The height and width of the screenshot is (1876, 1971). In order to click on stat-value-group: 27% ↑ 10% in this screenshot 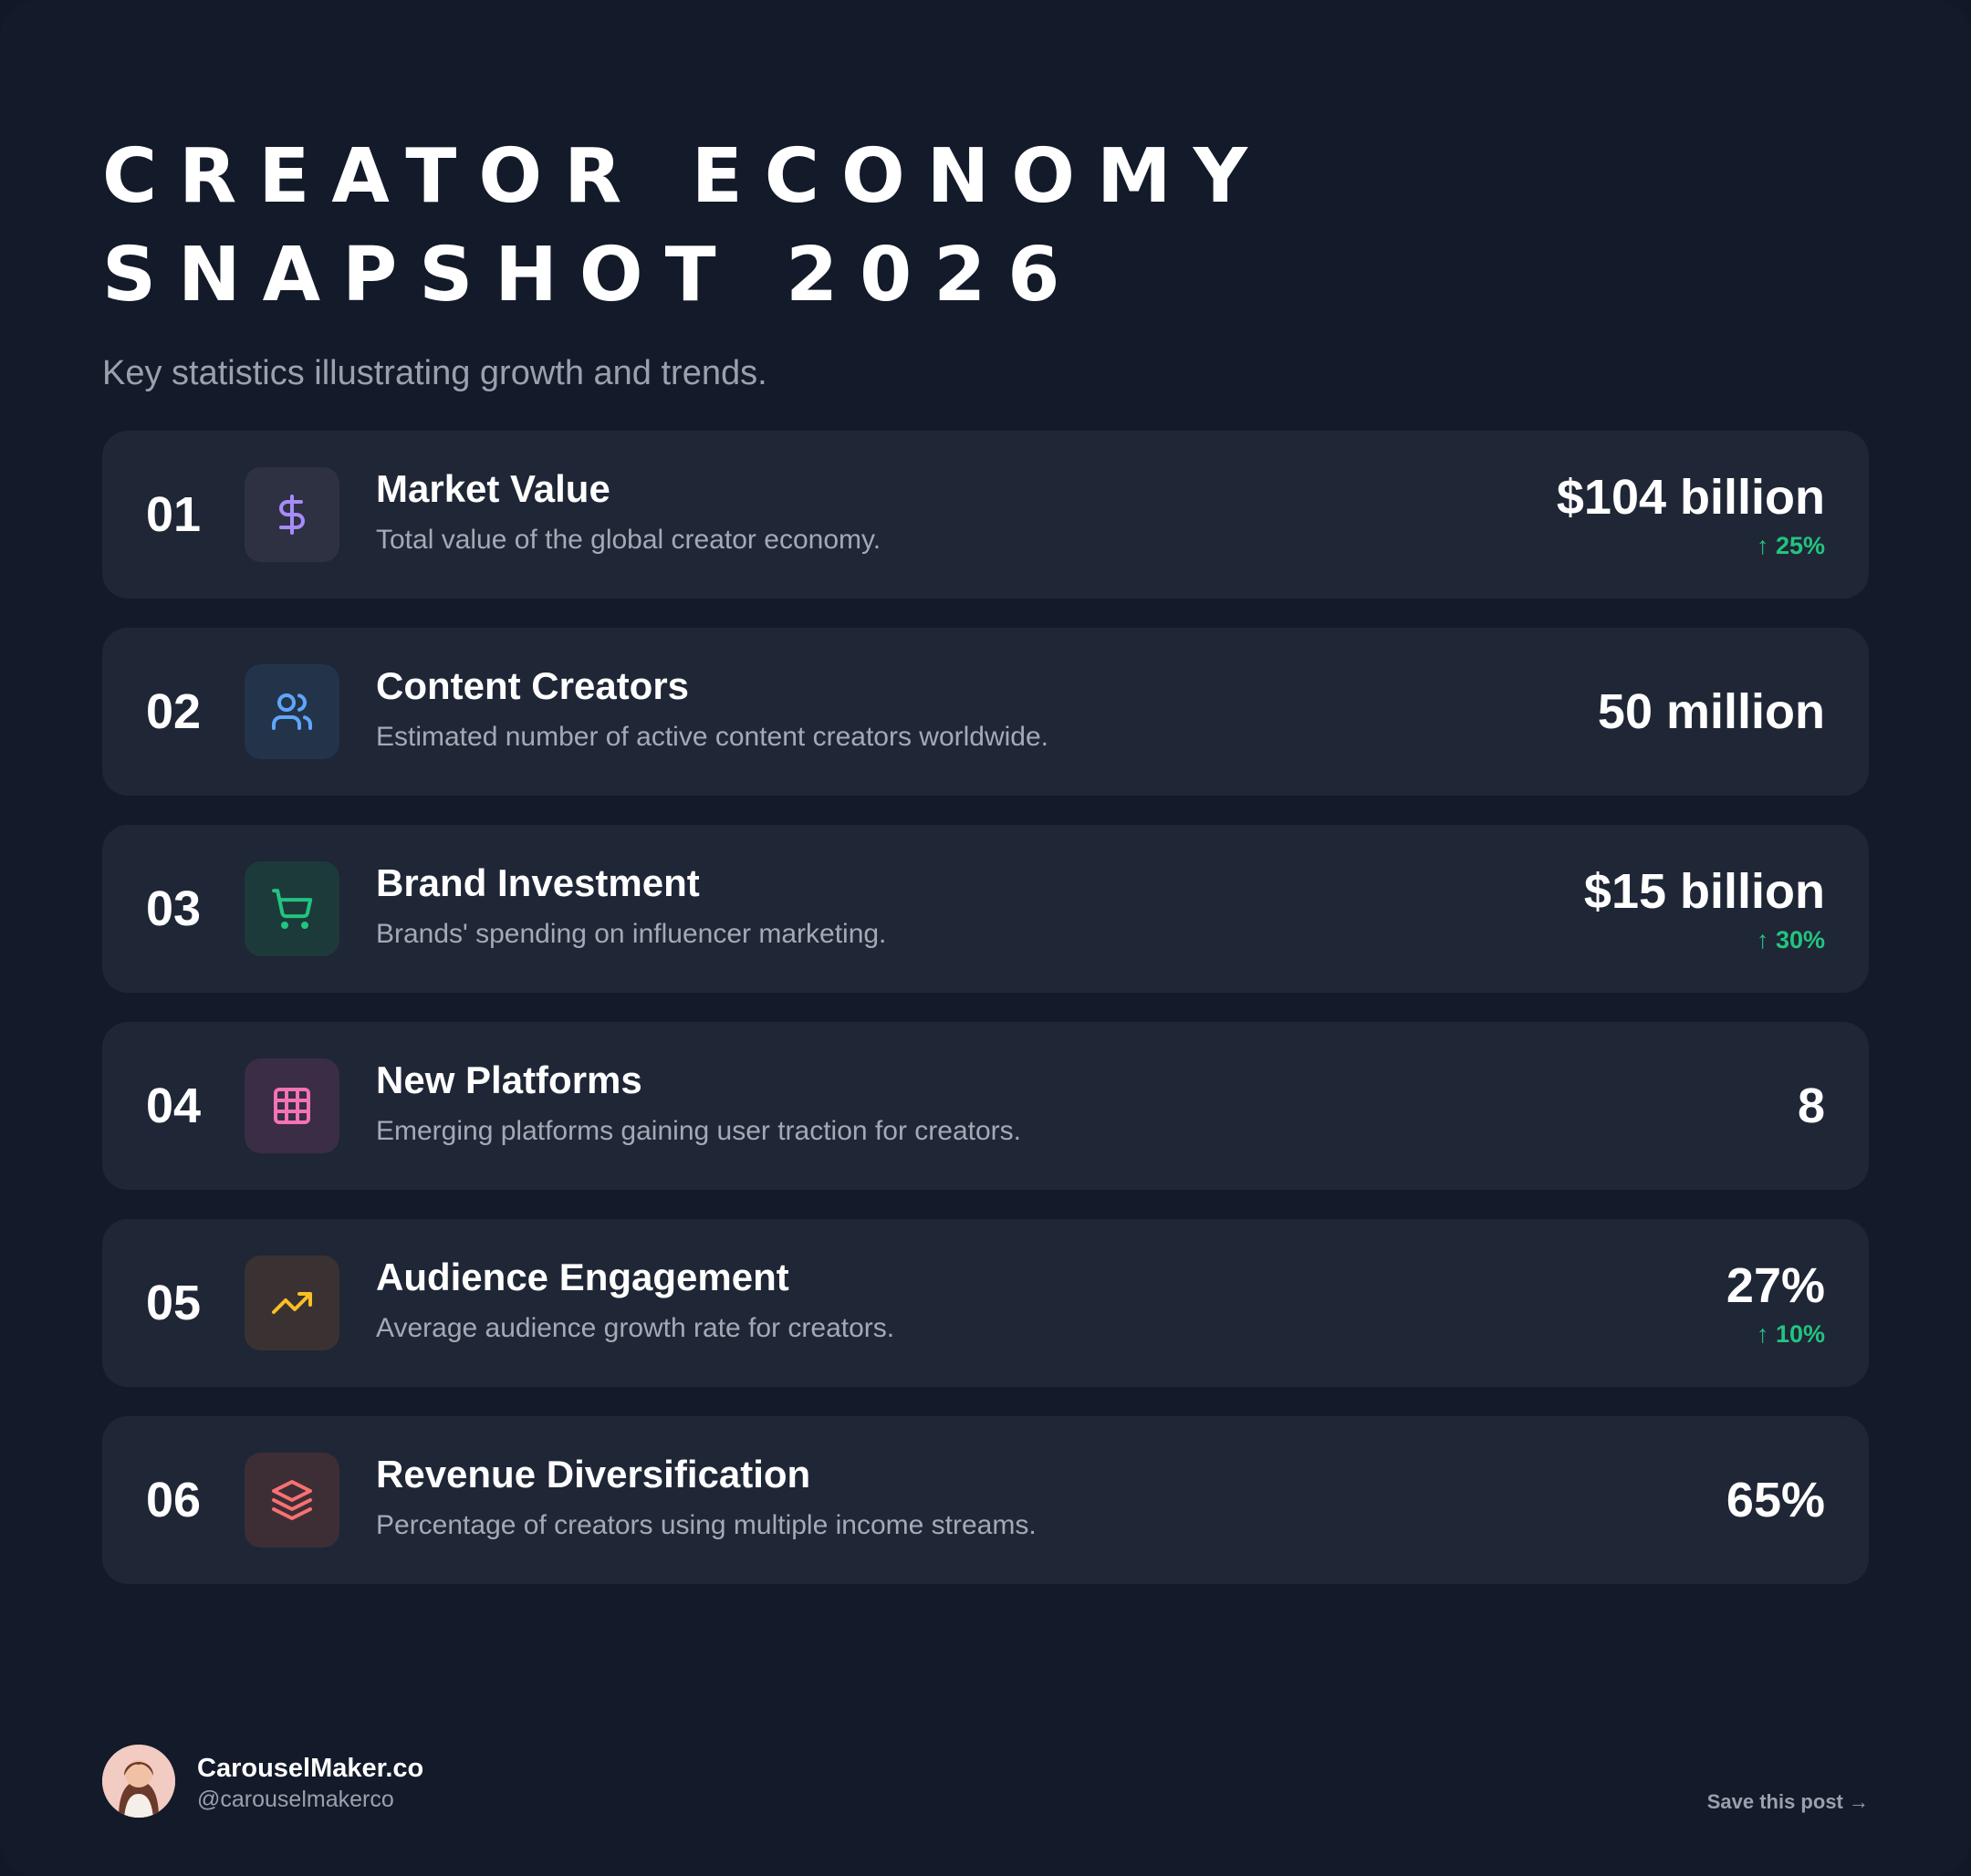, I will do `click(1775, 1303)`.